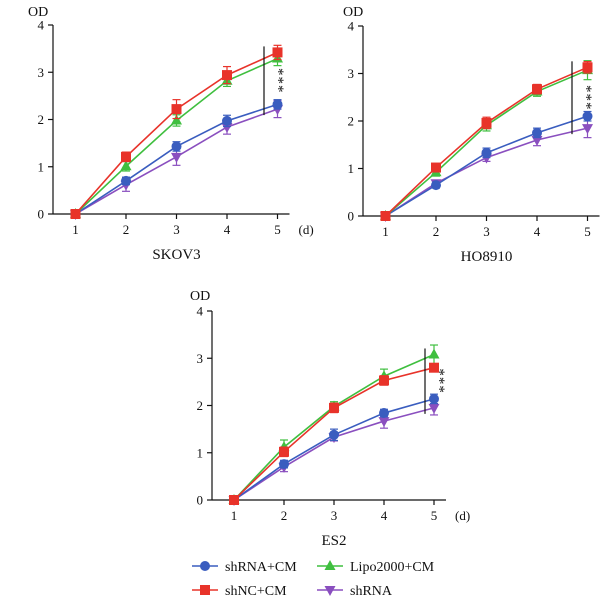  I want to click on y-tick-label: 1, so click(351, 168).